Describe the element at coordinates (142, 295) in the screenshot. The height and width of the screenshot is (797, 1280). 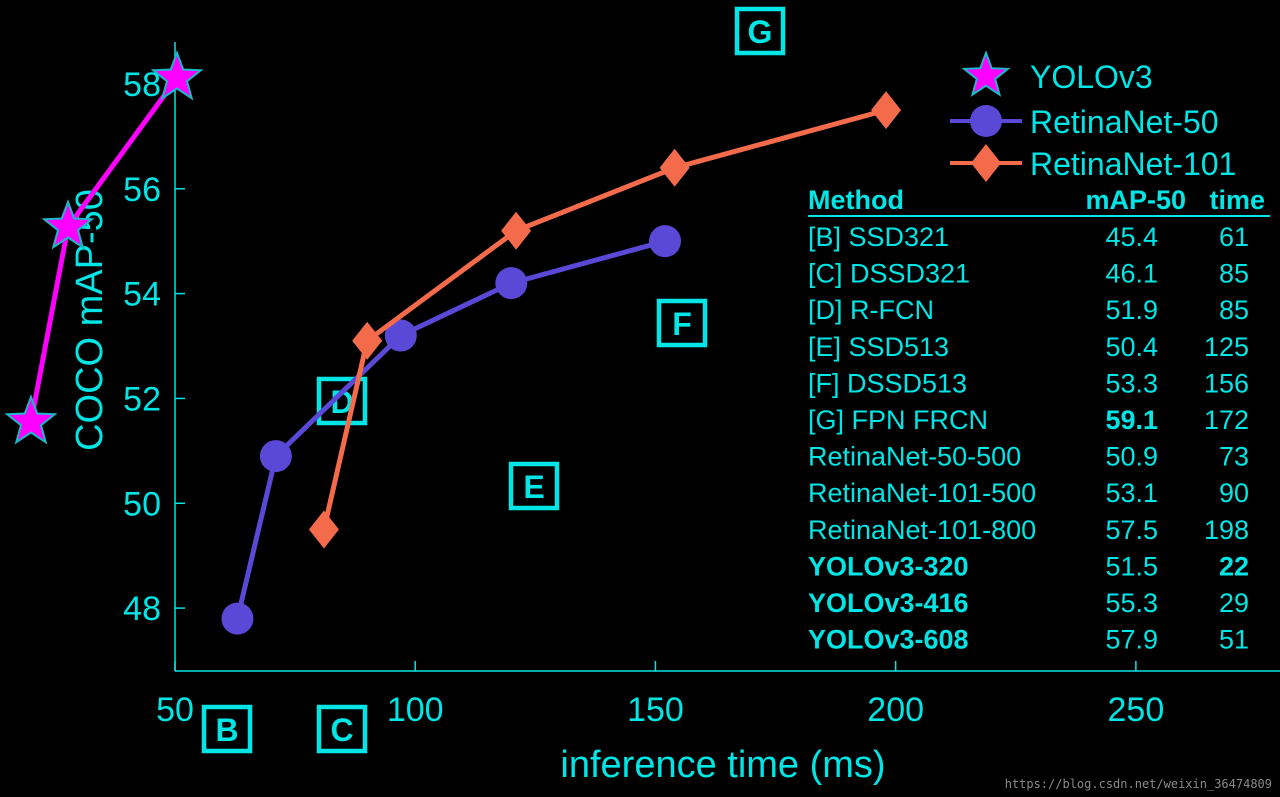
I see `y-tick-label: 54` at that location.